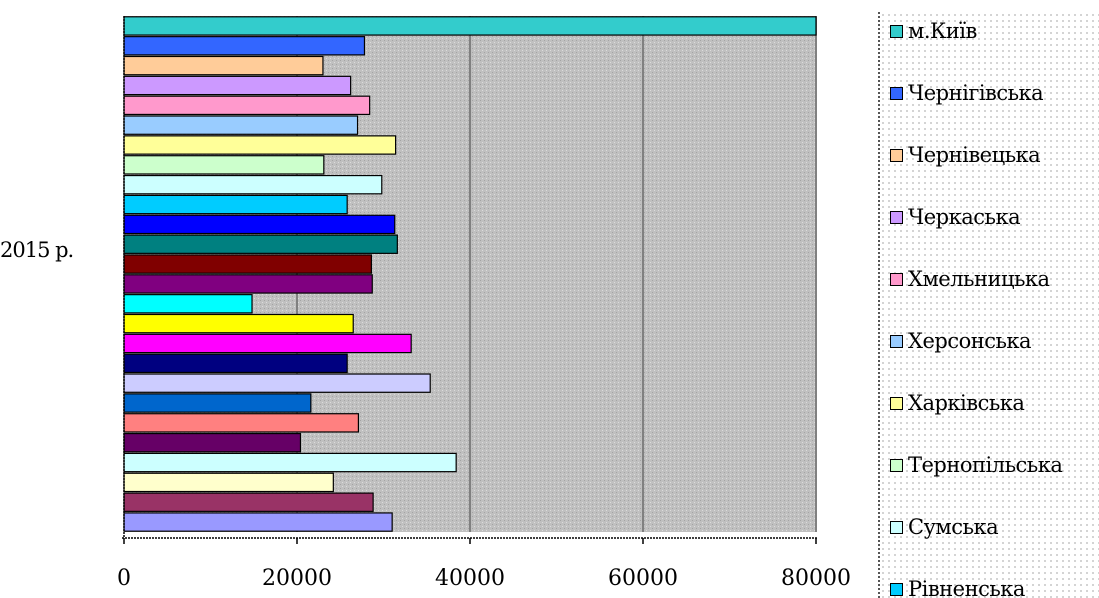 The height and width of the screenshot is (598, 1099). Describe the element at coordinates (974, 155) in the screenshot. I see `legend-label: Чернівецька` at that location.